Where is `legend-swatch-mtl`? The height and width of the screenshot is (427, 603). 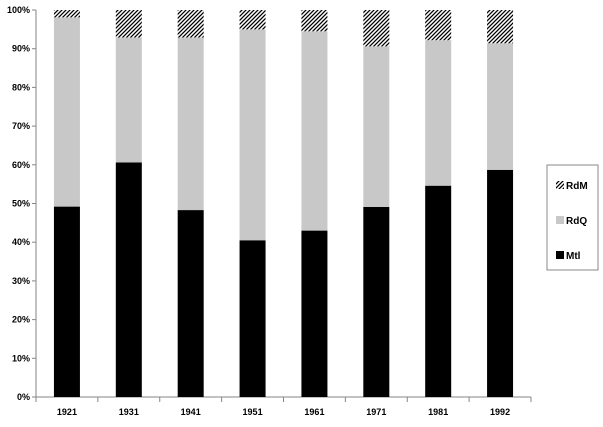 legend-swatch-mtl is located at coordinates (560, 255).